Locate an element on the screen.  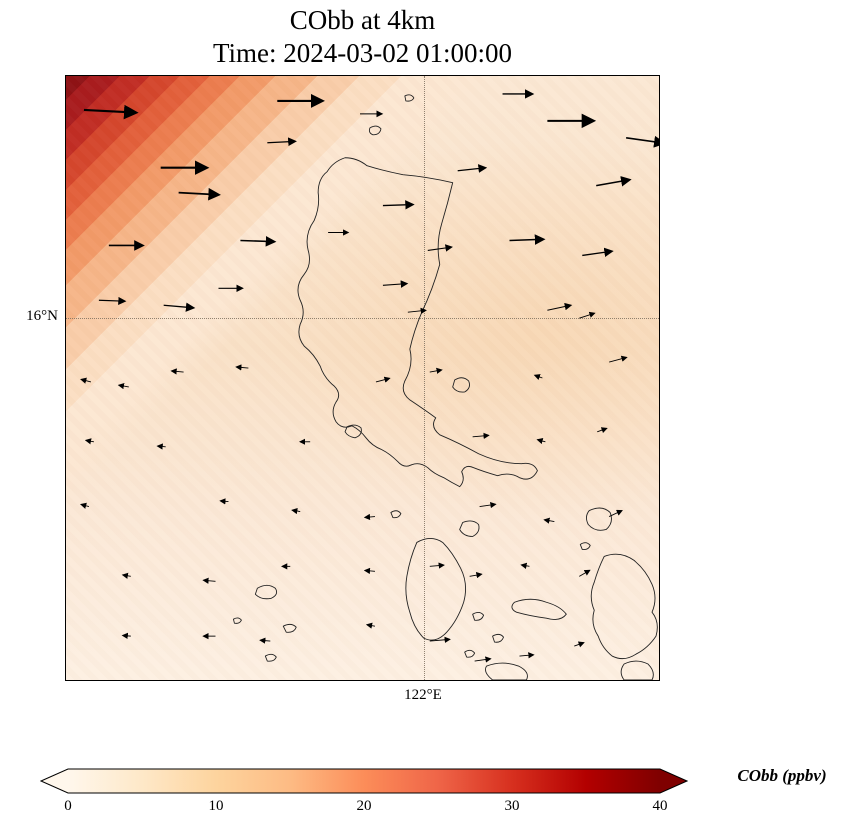
colorbar-tick-20: 20 is located at coordinates (364, 806).